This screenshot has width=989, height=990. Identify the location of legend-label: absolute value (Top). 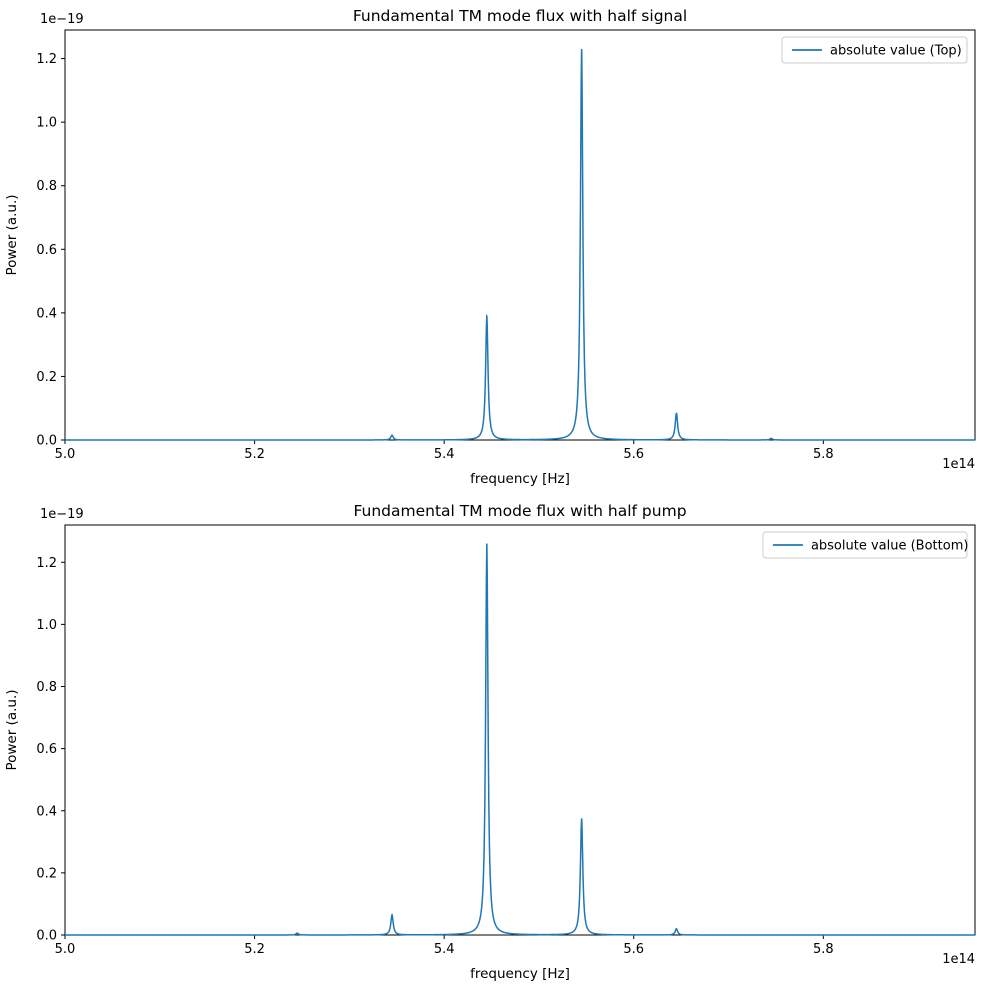
(896, 51).